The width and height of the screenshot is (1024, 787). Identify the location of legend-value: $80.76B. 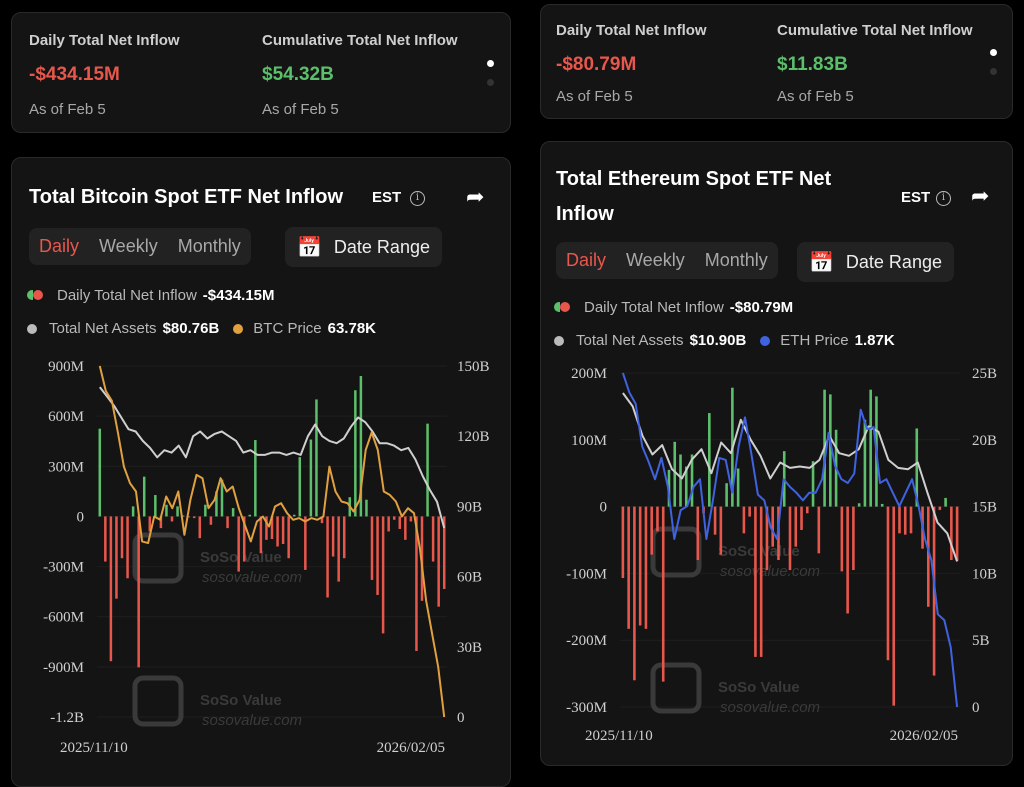
(191, 328).